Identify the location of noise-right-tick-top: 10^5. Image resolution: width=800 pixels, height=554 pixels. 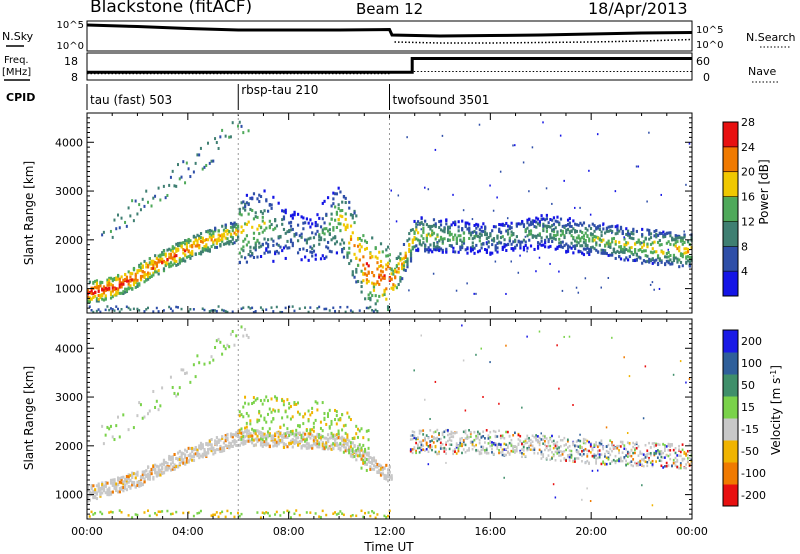
(709, 30).